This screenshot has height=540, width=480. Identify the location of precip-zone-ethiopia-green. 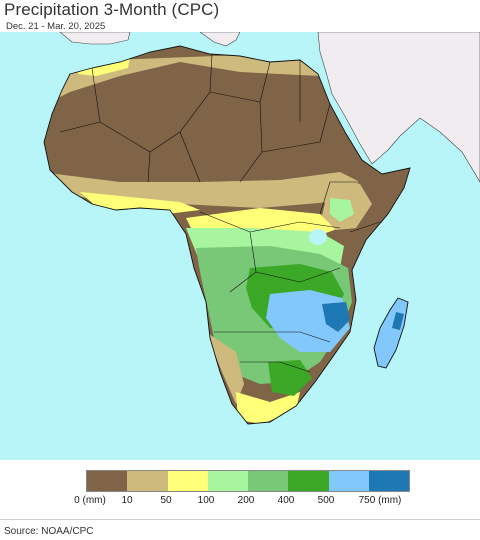
(342, 210).